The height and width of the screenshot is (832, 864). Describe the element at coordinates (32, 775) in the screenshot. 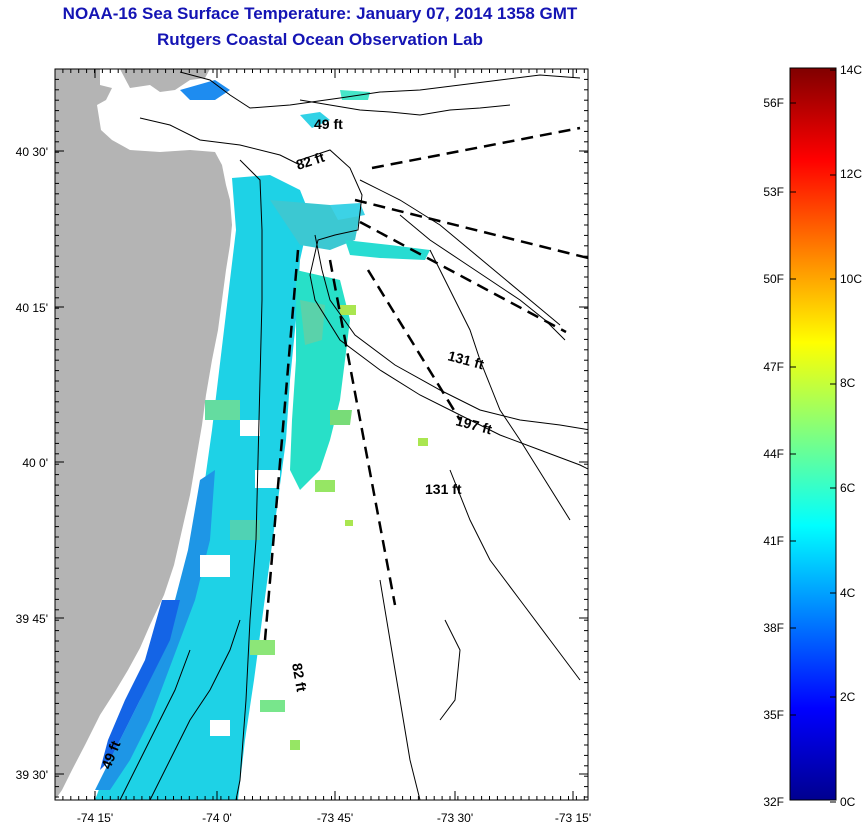

I see `lat-tick-label: 39 30'` at that location.